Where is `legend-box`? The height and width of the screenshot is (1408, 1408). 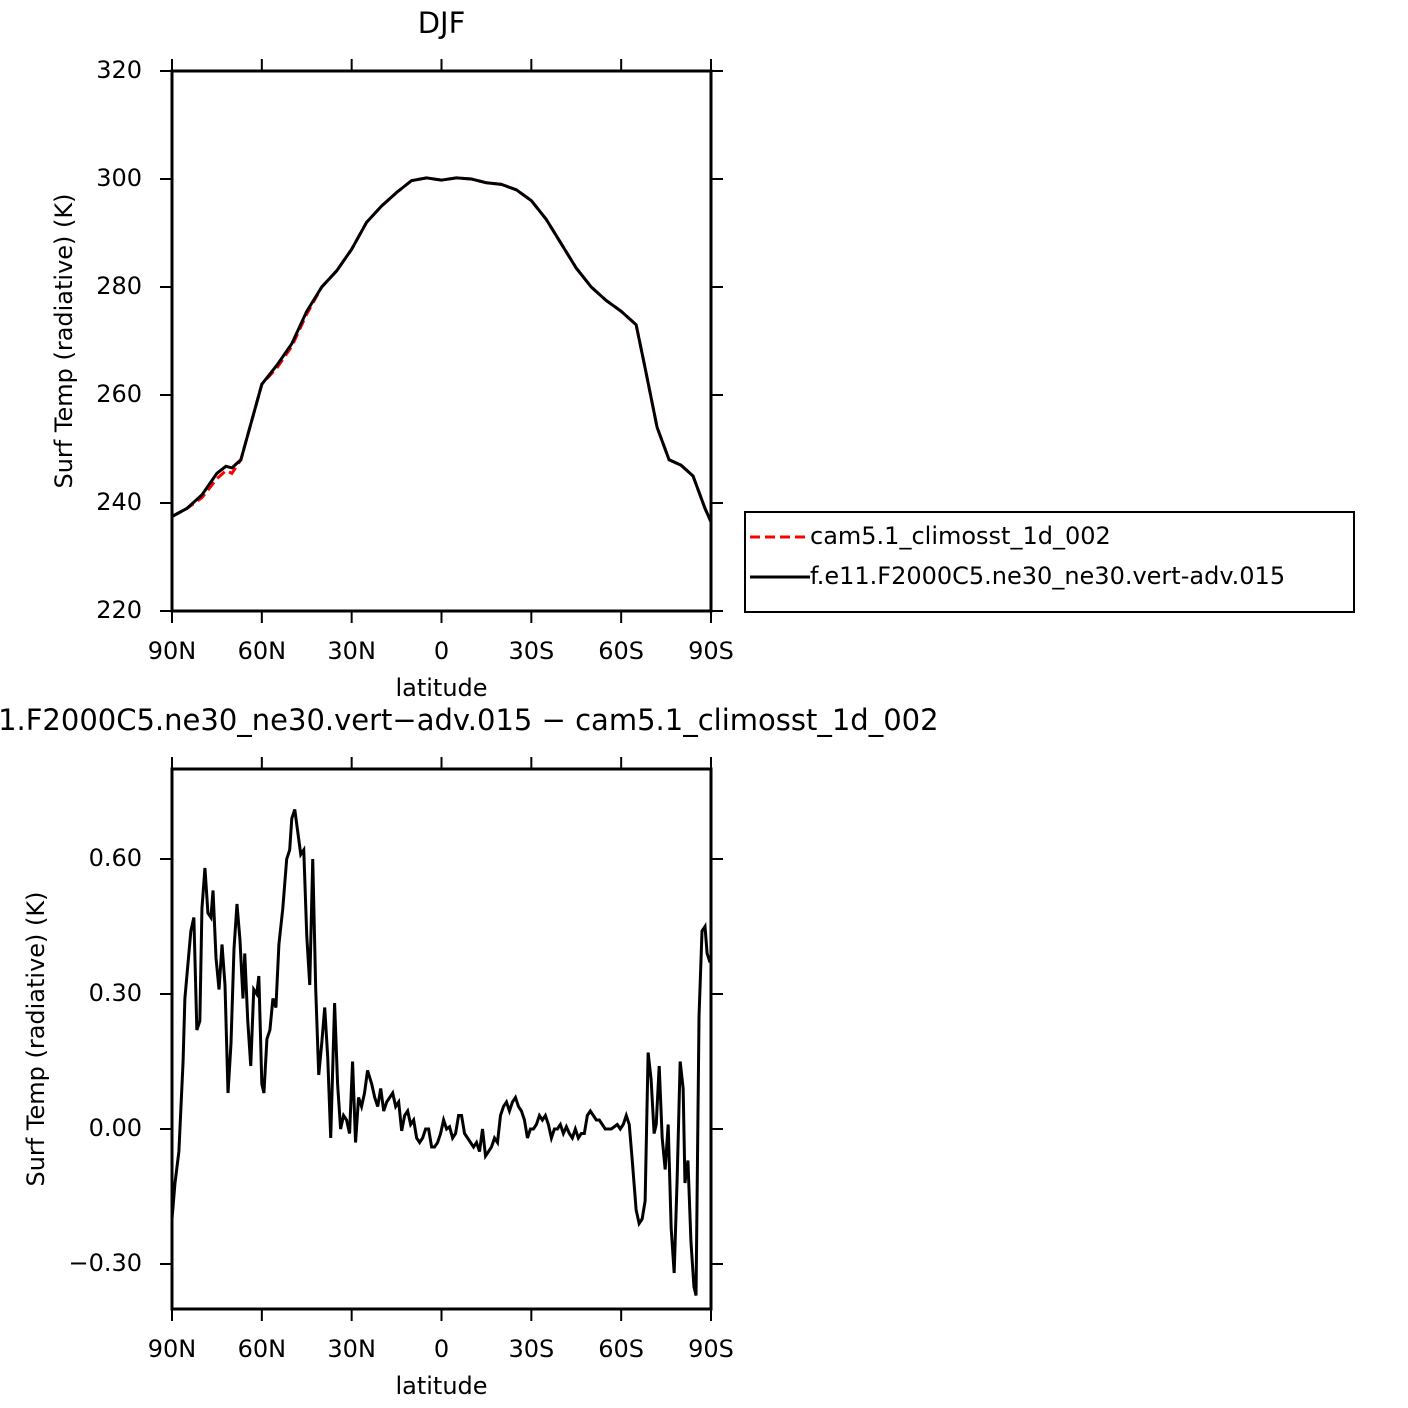 legend-box is located at coordinates (1049, 562).